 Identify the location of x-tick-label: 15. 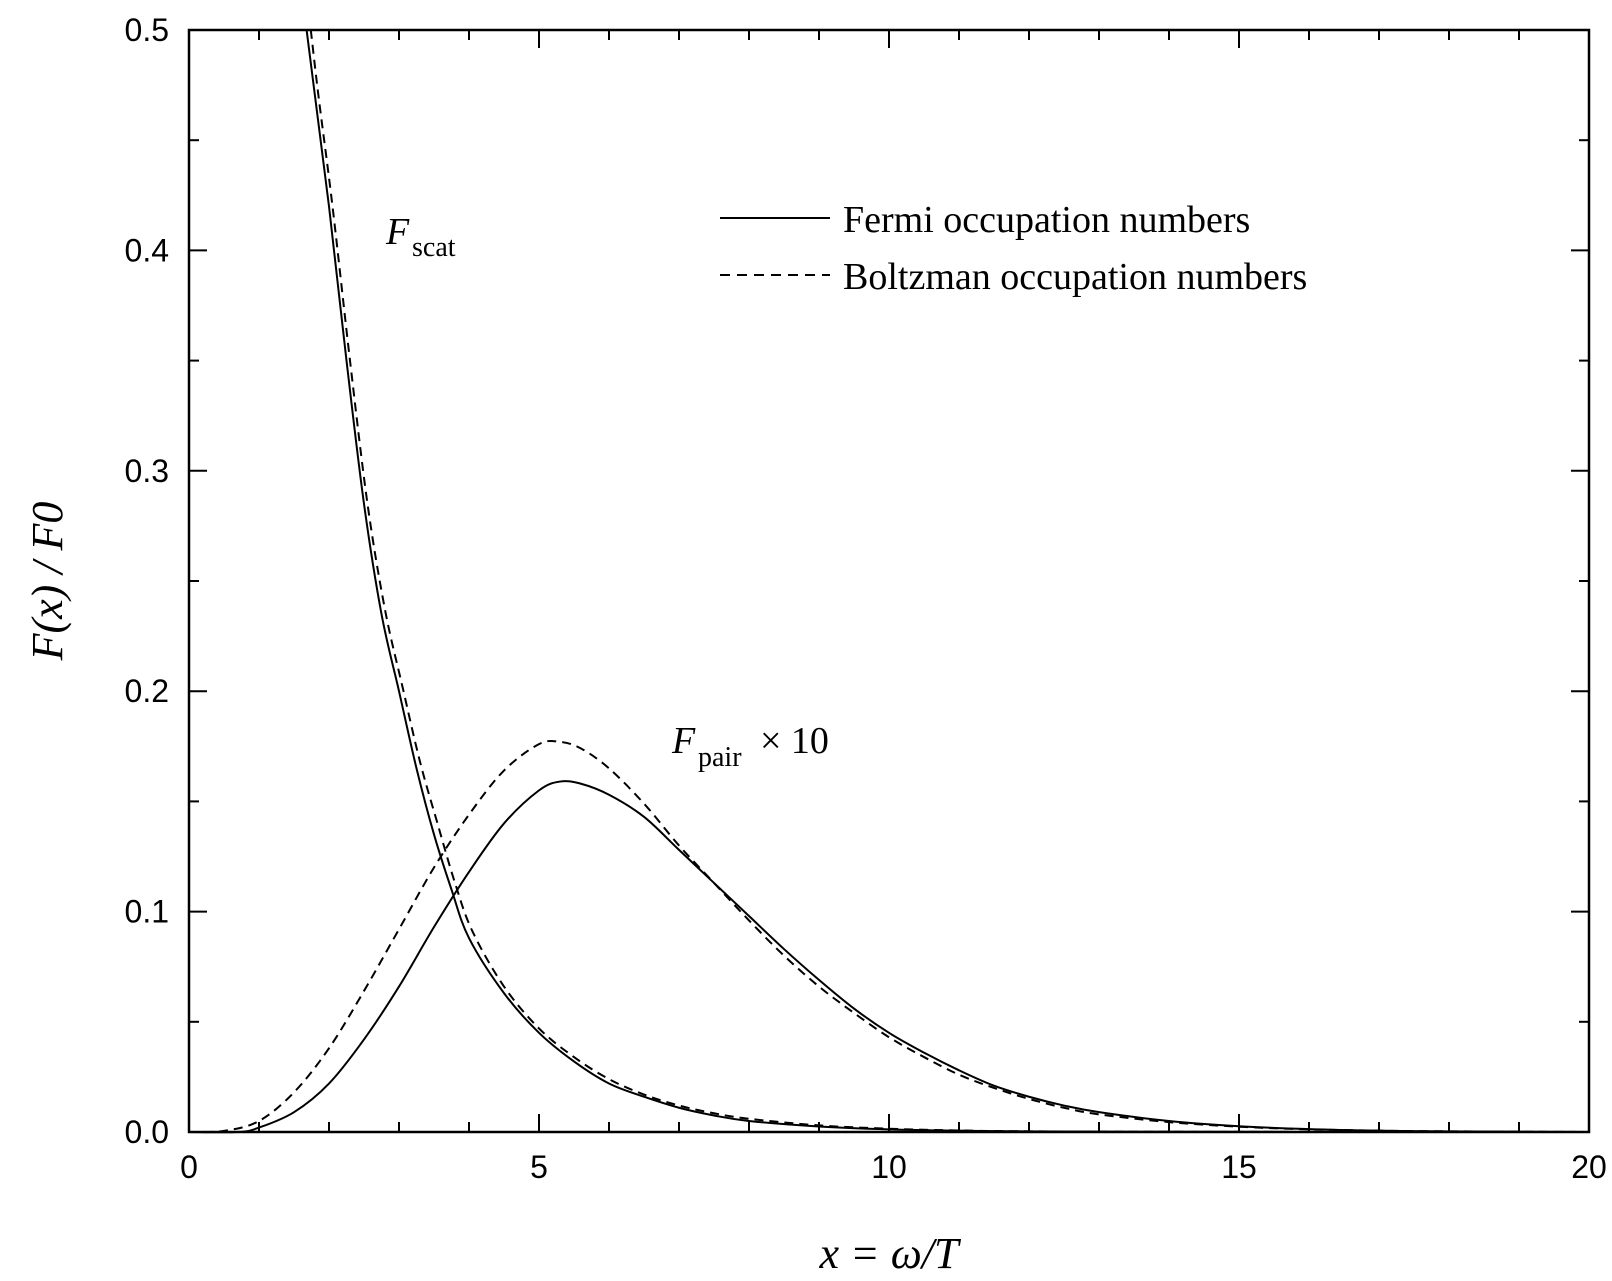
(1239, 1167).